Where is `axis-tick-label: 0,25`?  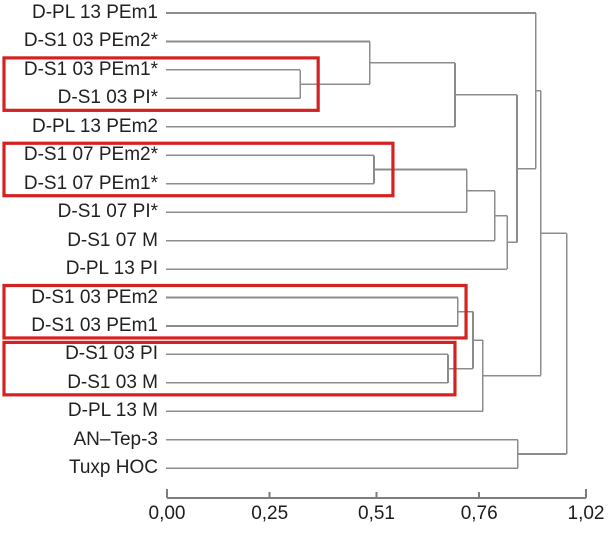 axis-tick-label: 0,25 is located at coordinates (269, 513).